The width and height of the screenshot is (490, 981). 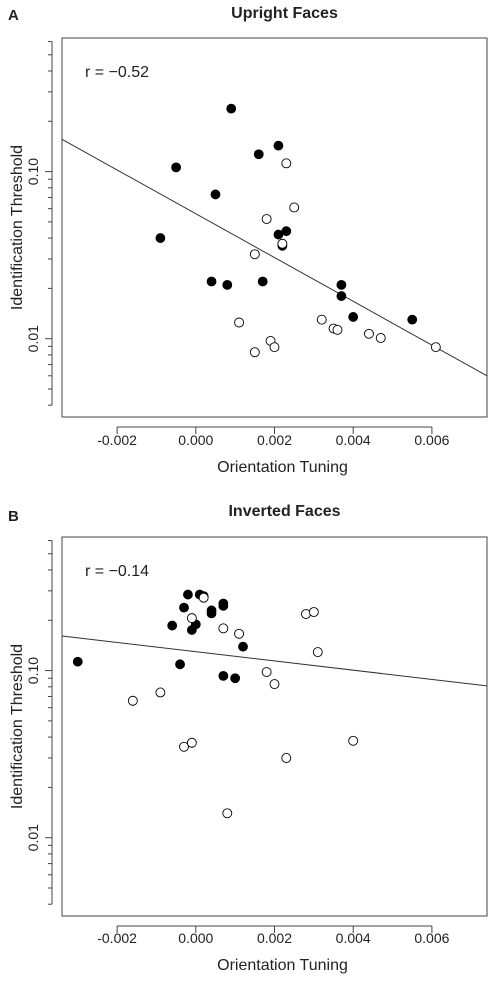 What do you see at coordinates (13, 516) in the screenshot?
I see `panel-label: B` at bounding box center [13, 516].